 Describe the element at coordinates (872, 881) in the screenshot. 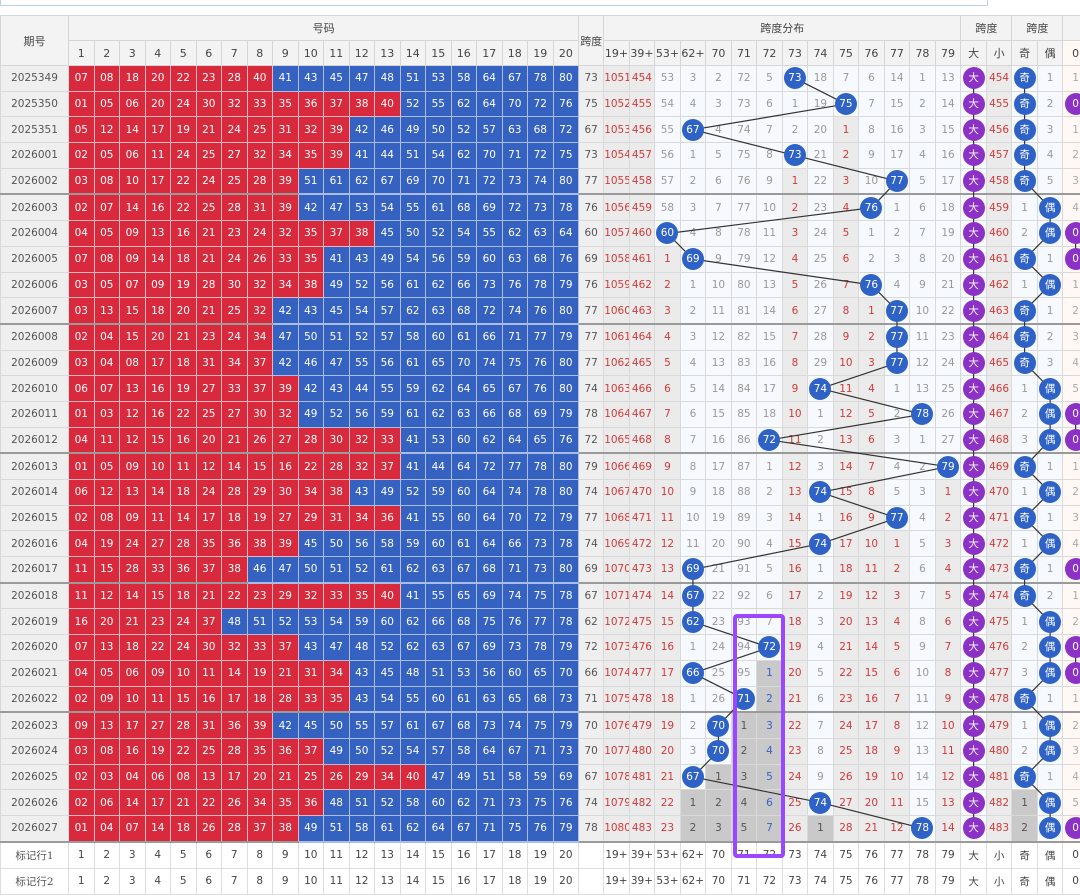

I see `marker-dist-cell: 76` at that location.